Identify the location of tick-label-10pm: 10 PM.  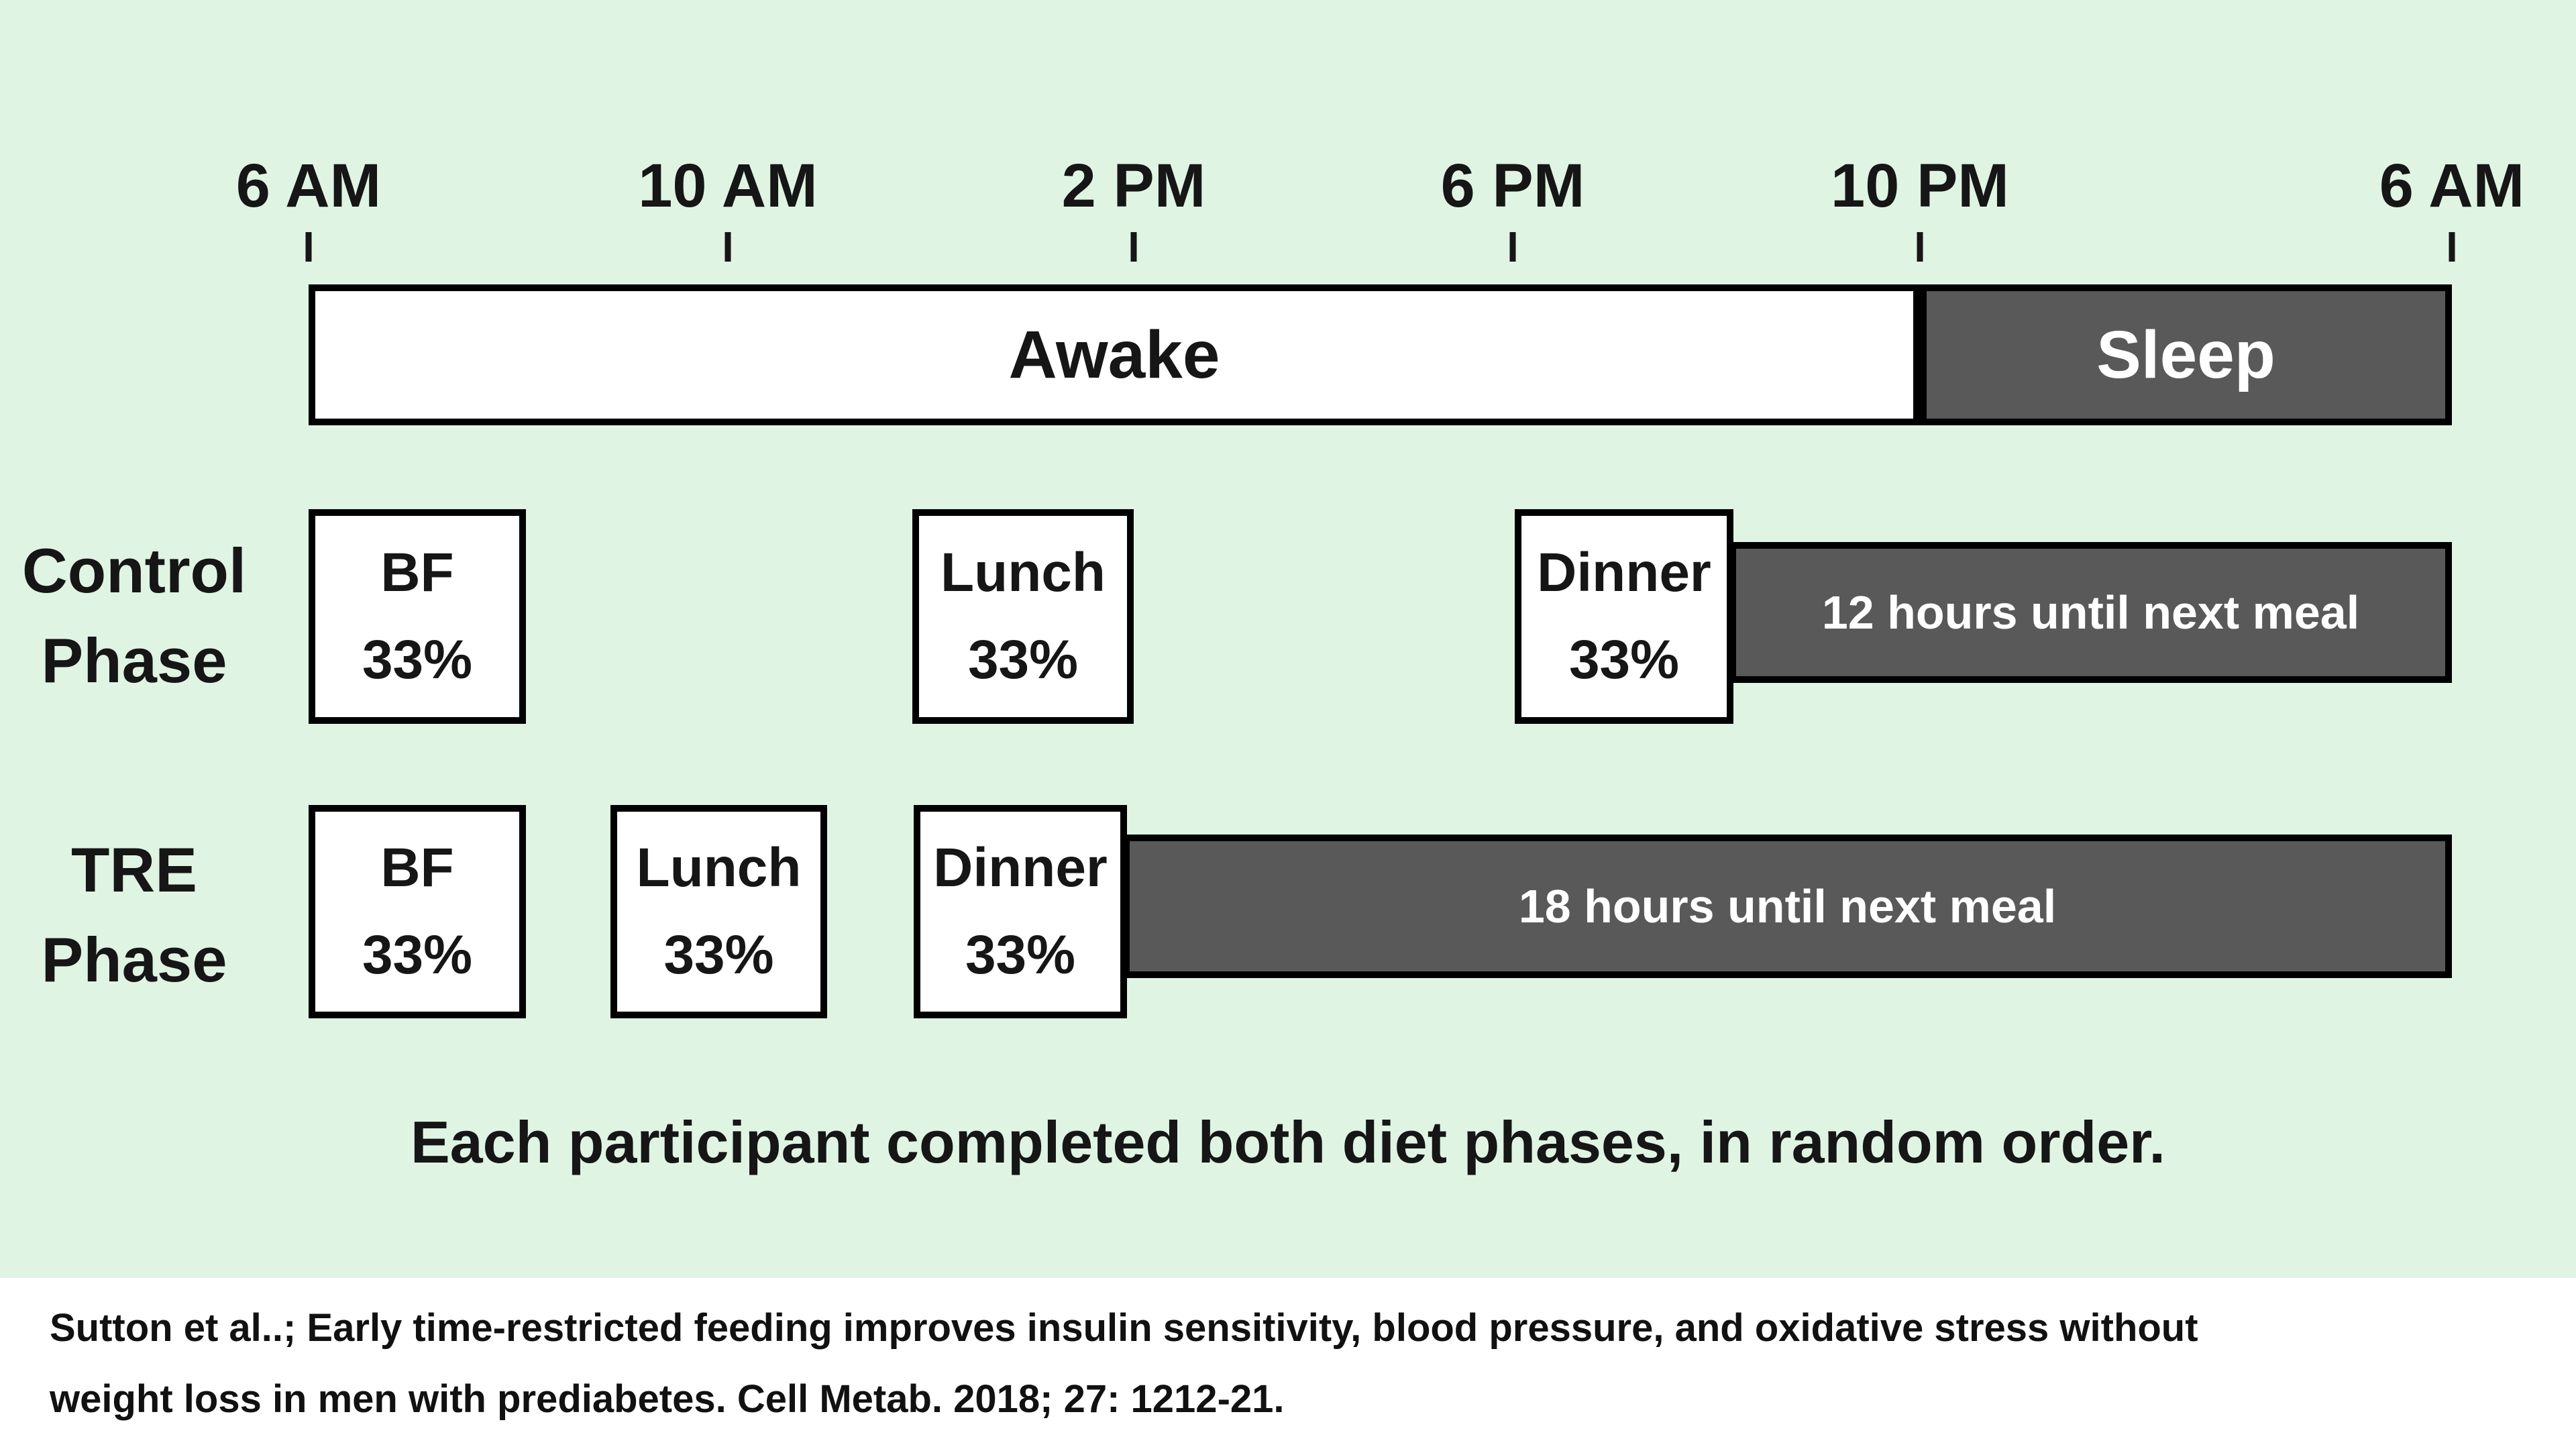
(1920, 186).